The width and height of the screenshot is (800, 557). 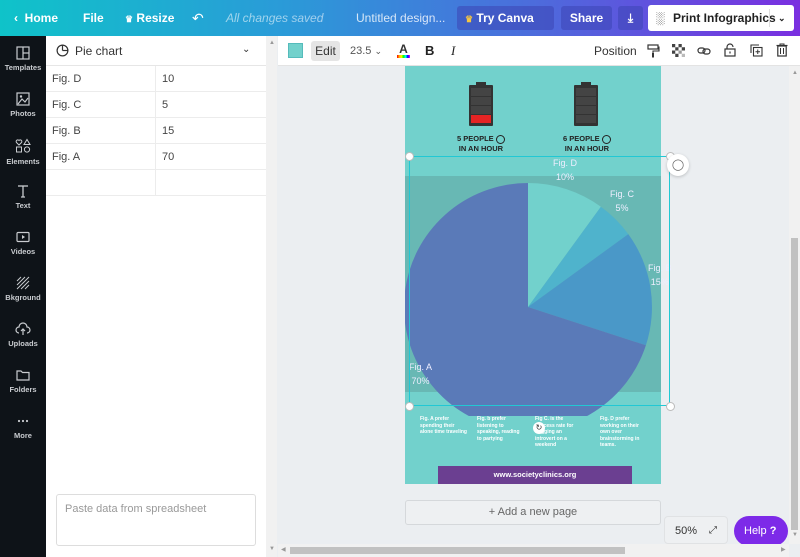 What do you see at coordinates (156, 105) in the screenshot?
I see `table-row: Fig. C 5` at bounding box center [156, 105].